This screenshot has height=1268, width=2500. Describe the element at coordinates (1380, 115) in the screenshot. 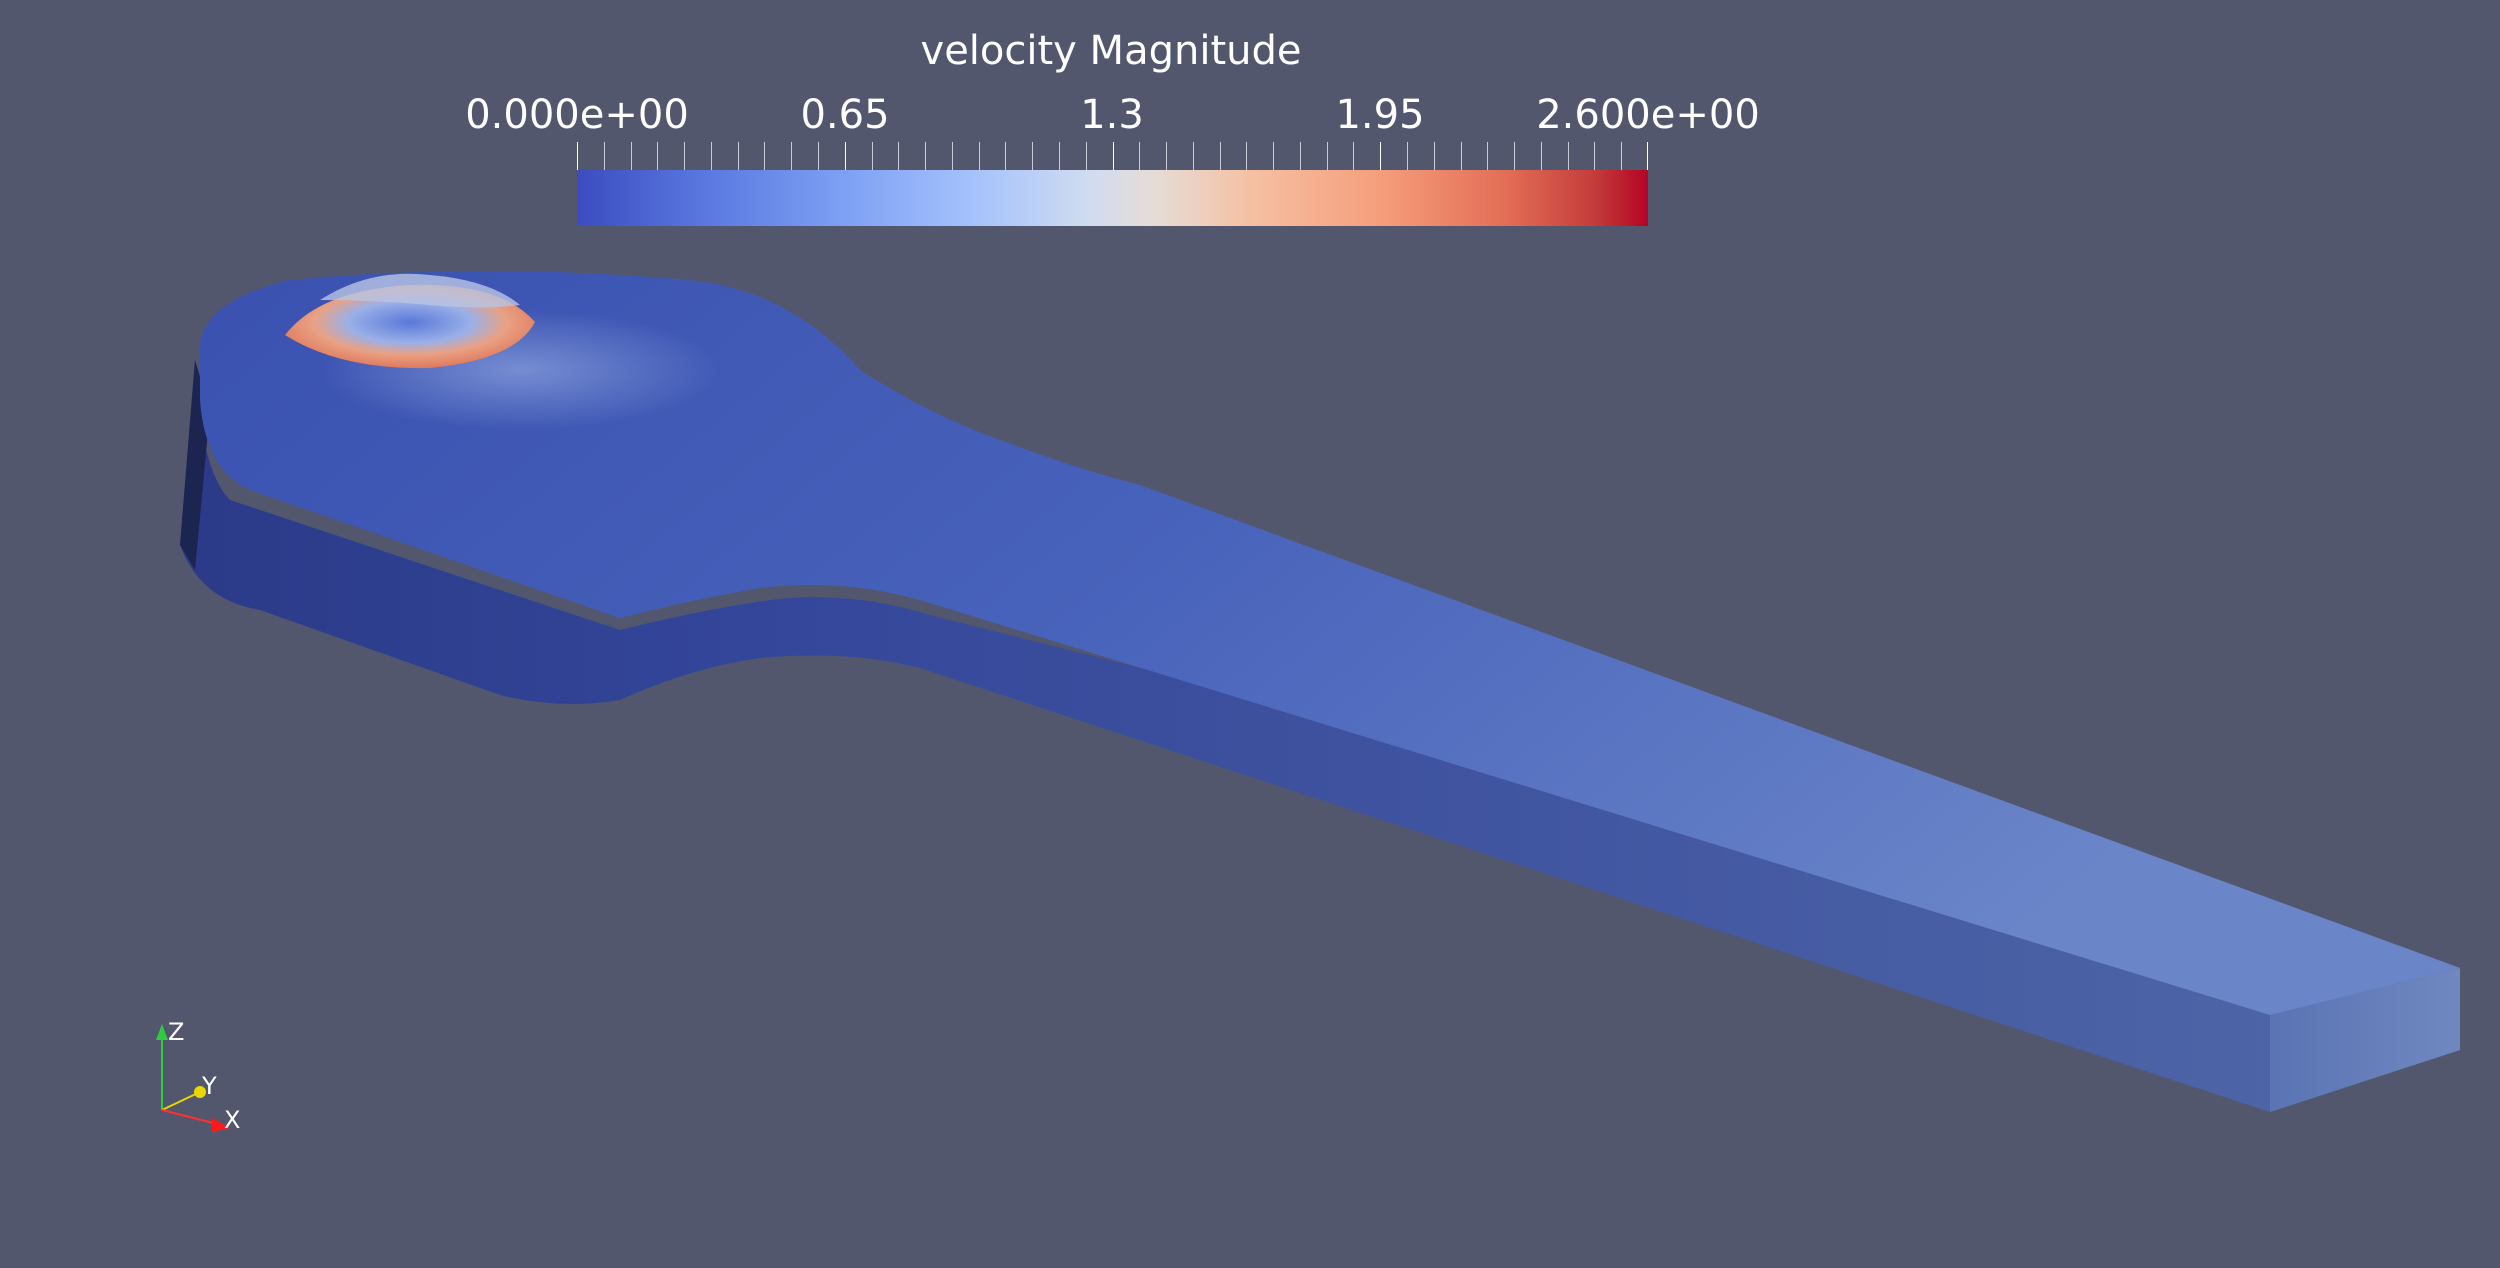

I see `color-legend-label-4: 1.95` at that location.